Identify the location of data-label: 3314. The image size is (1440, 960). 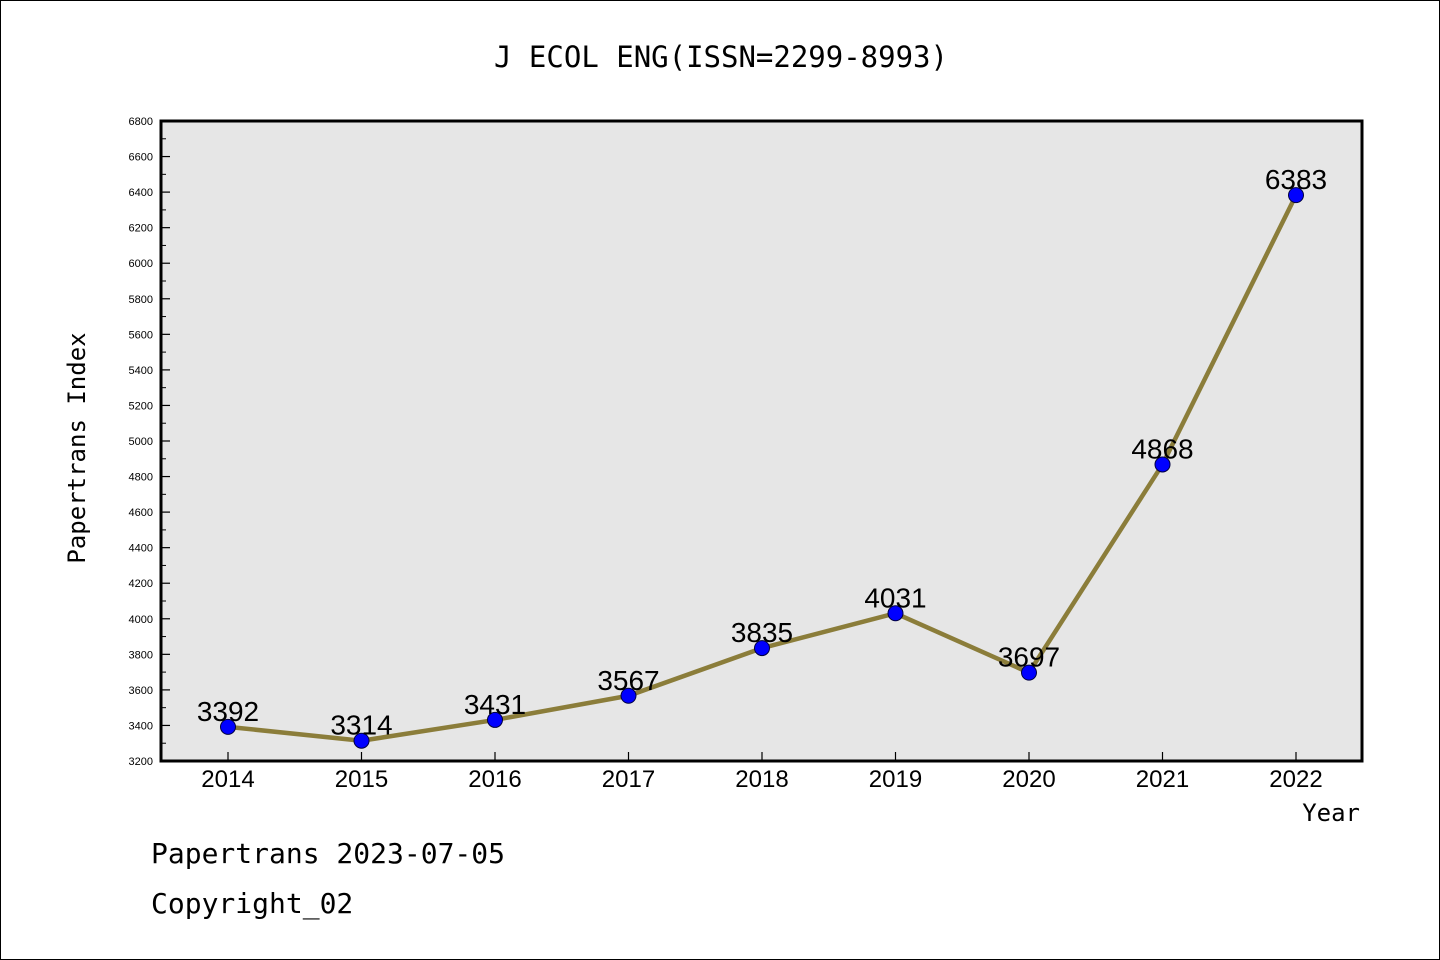
(361, 725).